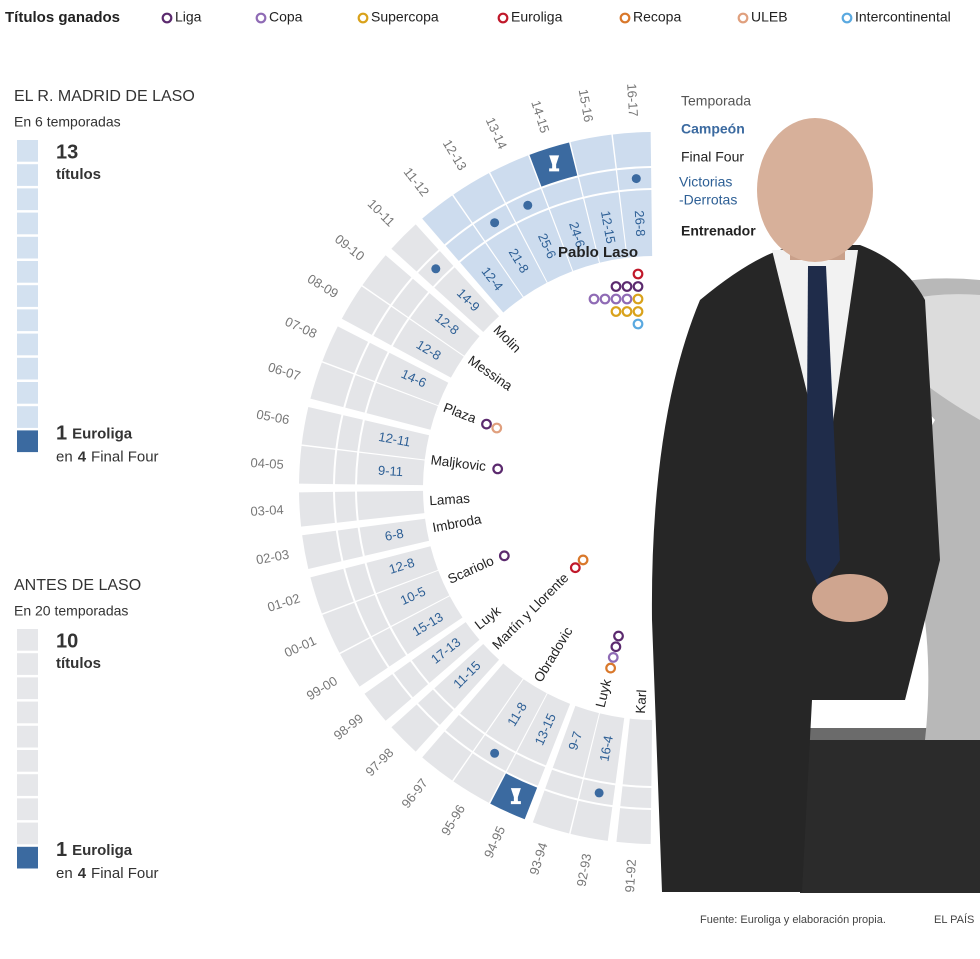  I want to click on titles-count: 13, so click(67, 152).